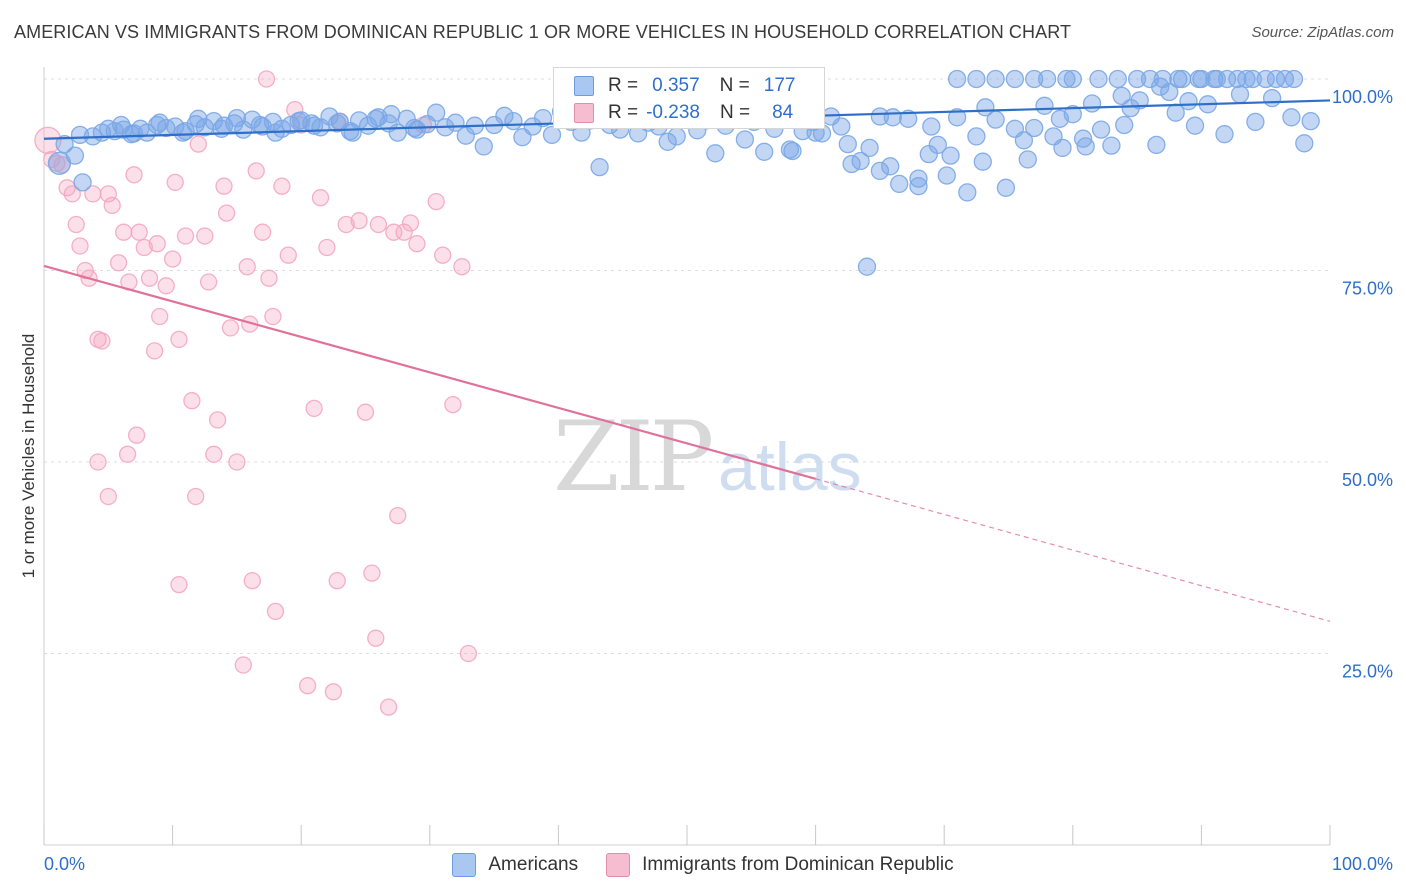 The height and width of the screenshot is (892, 1406). I want to click on legend-r-label: R =, so click(623, 112).